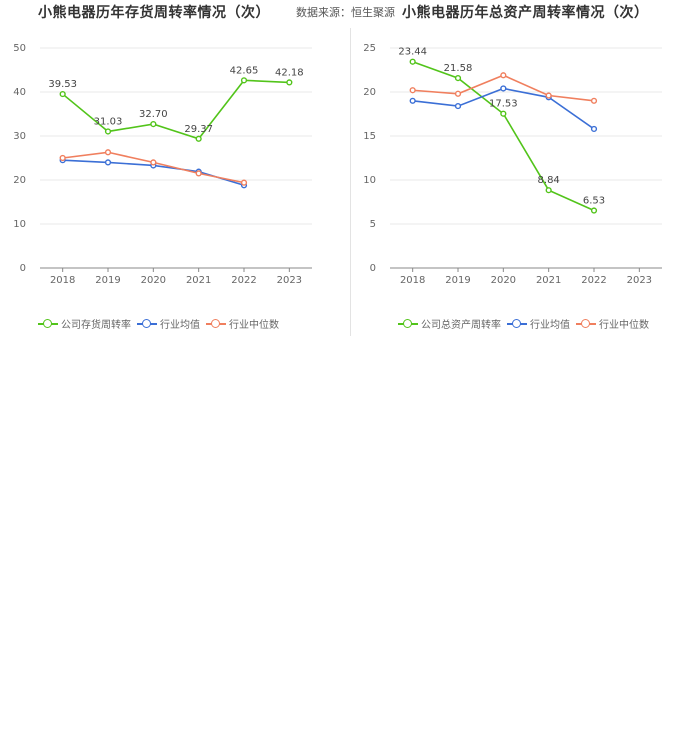  Describe the element at coordinates (154, 13) in the screenshot. I see `chart-1-title: 小熊电器历年存货周转率情况（次）` at that location.